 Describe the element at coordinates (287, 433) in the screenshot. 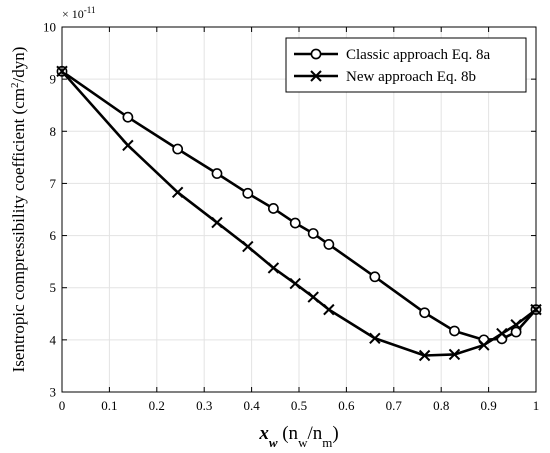

I see `x-axis-paren-open: (n` at that location.